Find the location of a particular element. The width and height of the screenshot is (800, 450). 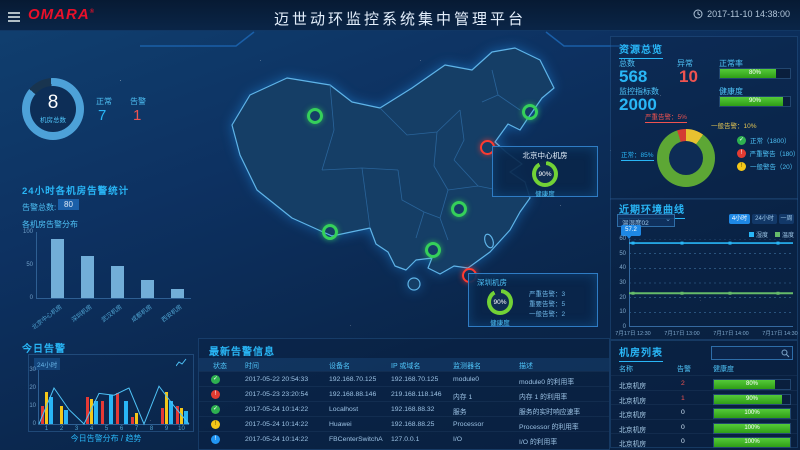

cell: 219.168.118.146 is located at coordinates (416, 394).